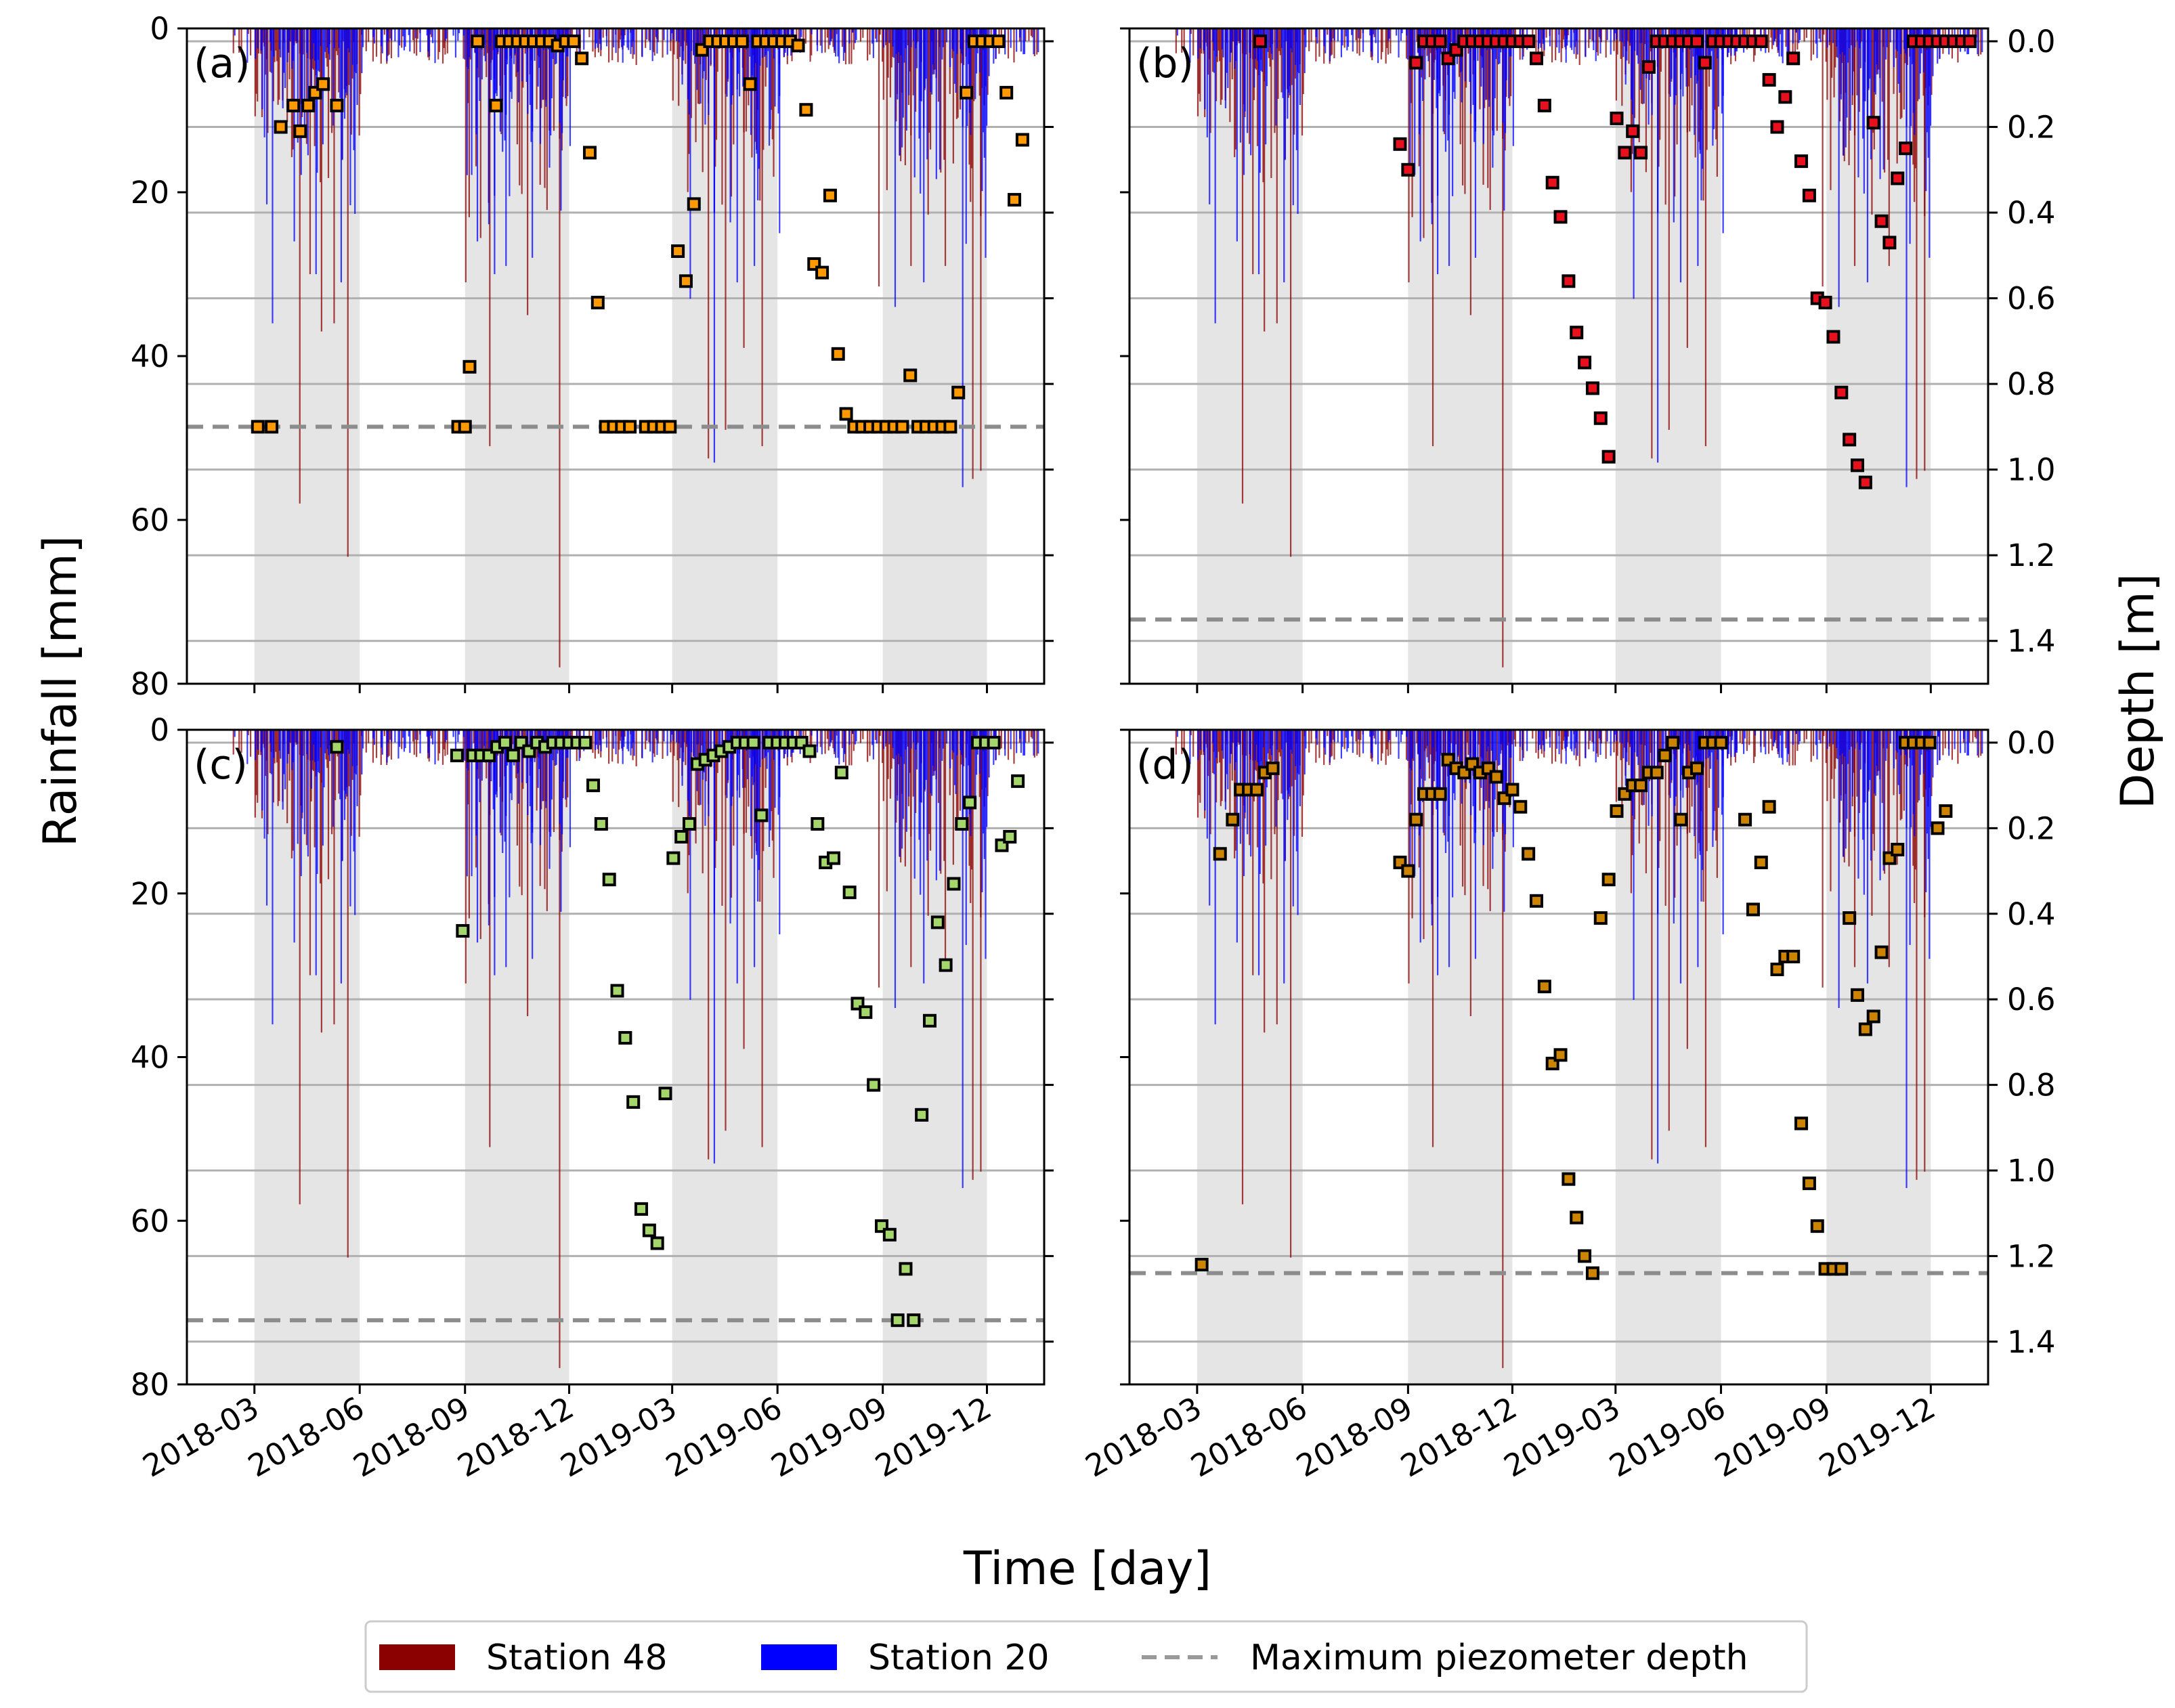  I want to click on date-tick-label: 2019-06, so click(1667, 1437).